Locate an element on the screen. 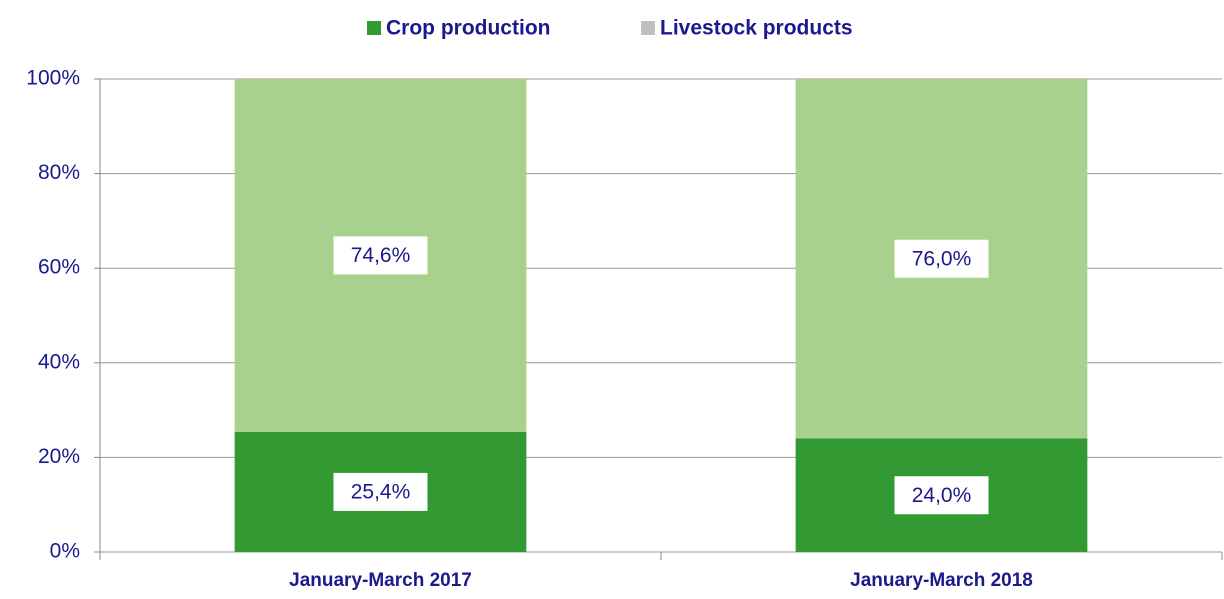 The image size is (1224, 599). value-label: 24,0% is located at coordinates (942, 495).